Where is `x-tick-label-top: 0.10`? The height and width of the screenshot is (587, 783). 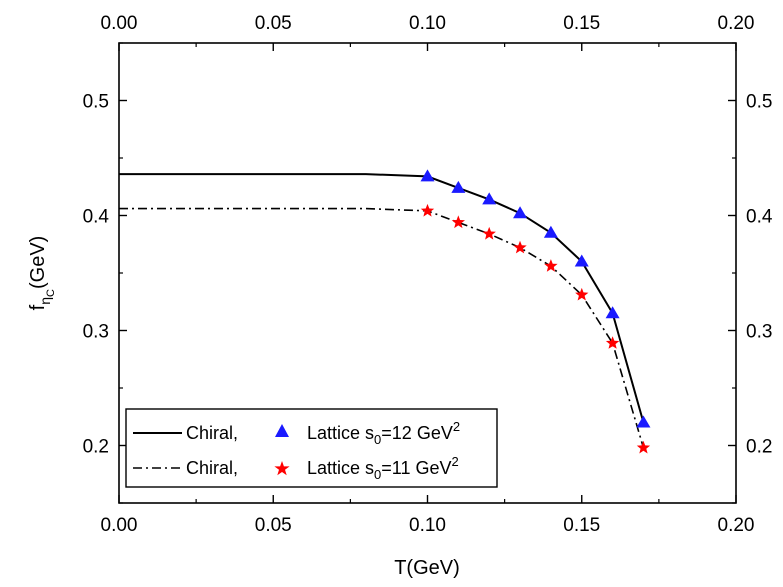
x-tick-label-top: 0.10 is located at coordinates (427, 23).